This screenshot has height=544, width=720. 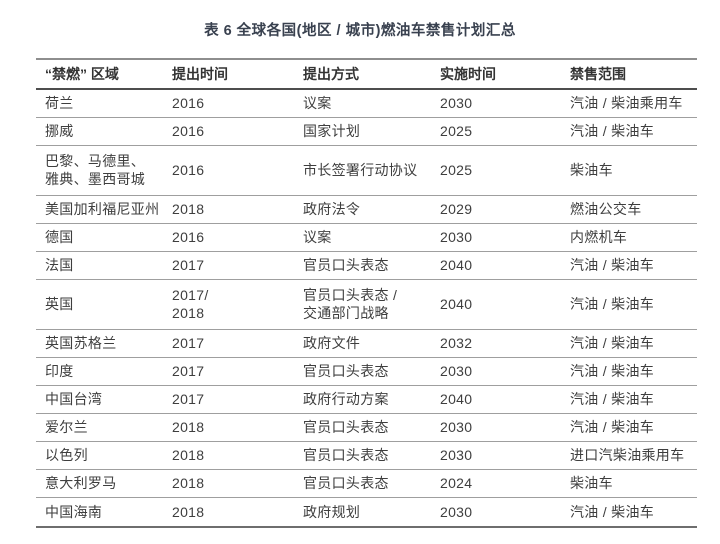 What do you see at coordinates (350, 303) in the screenshot?
I see `cell-method: 官员口头表态 / 交通部门战略` at bounding box center [350, 303].